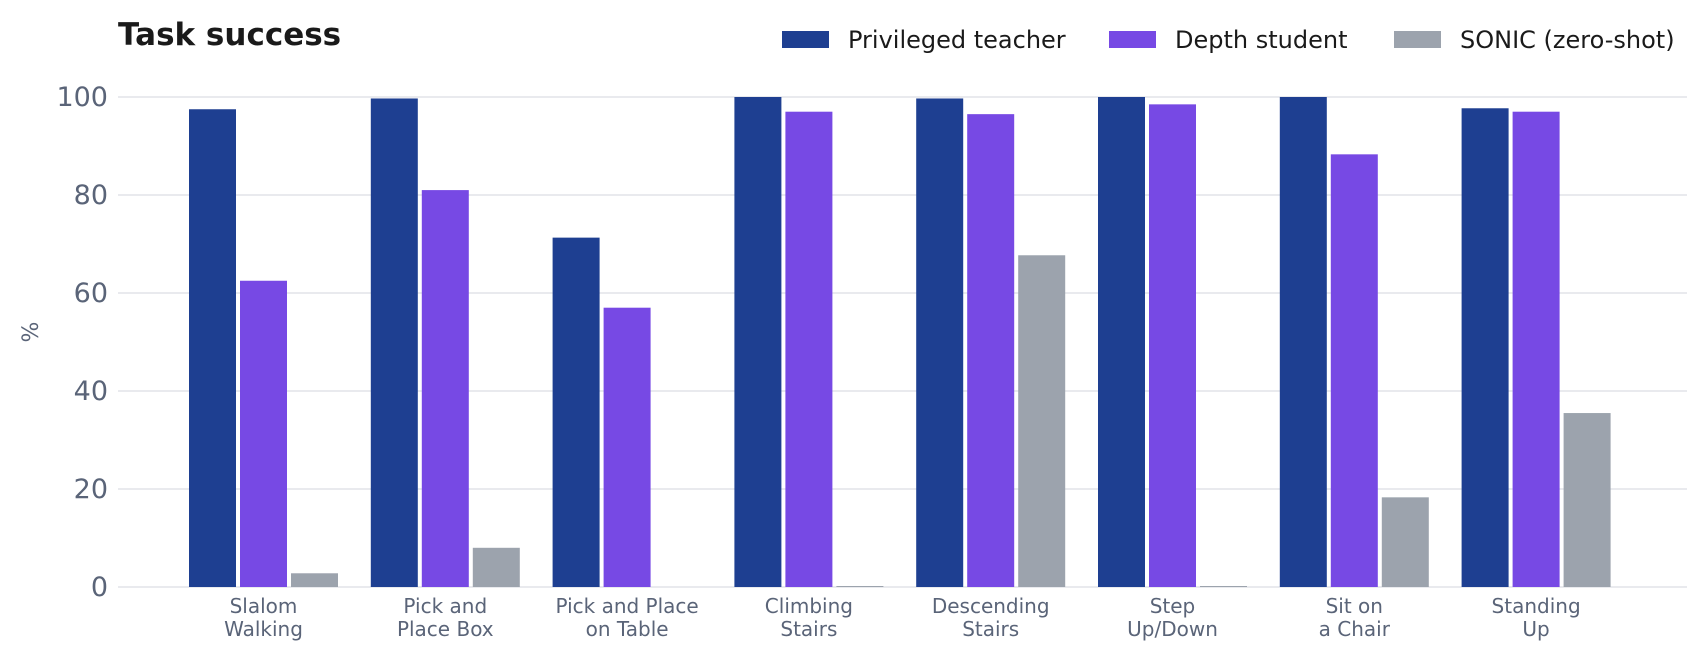 Image resolution: width=1699 pixels, height=659 pixels. What do you see at coordinates (1536, 606) in the screenshot?
I see `x-tick-label: Standing` at bounding box center [1536, 606].